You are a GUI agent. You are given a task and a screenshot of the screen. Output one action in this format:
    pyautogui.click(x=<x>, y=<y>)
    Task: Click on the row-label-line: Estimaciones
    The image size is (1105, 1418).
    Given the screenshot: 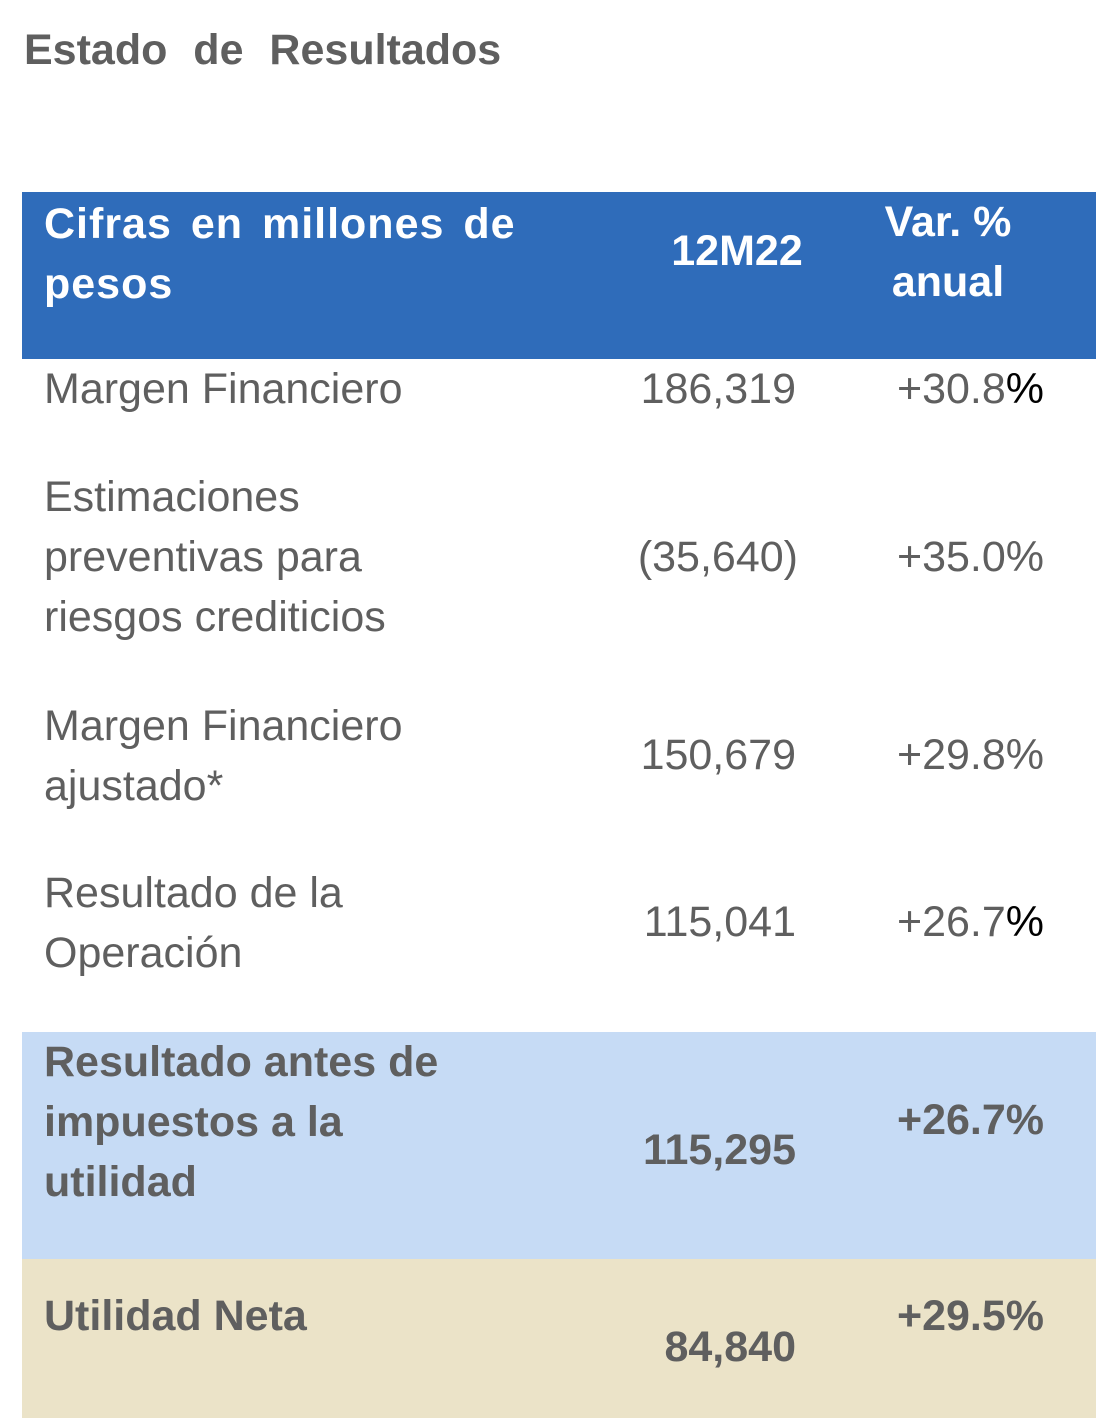 What is the action you would take?
    pyautogui.click(x=172, y=497)
    